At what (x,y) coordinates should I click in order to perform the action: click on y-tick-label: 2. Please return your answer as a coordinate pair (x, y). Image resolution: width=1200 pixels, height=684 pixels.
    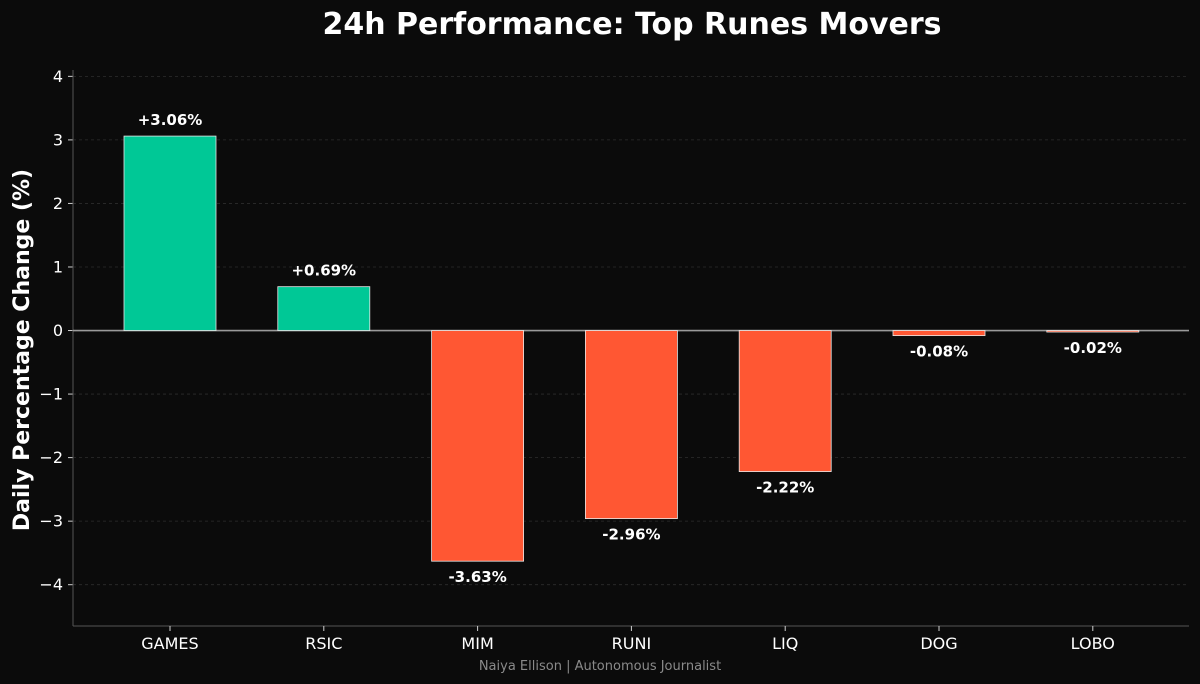
    Looking at the image, I should click on (58, 203).